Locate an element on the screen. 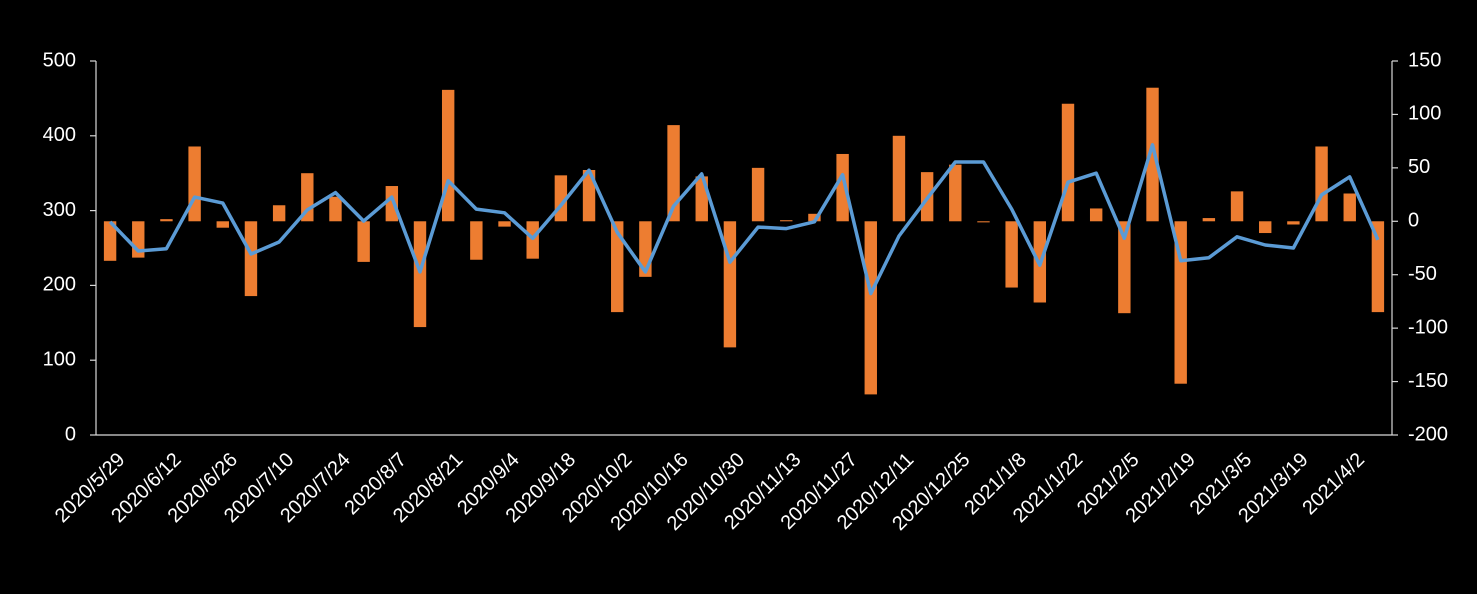 This screenshot has height=594, width=1477. y-tick-label: 400 is located at coordinates (59, 135).